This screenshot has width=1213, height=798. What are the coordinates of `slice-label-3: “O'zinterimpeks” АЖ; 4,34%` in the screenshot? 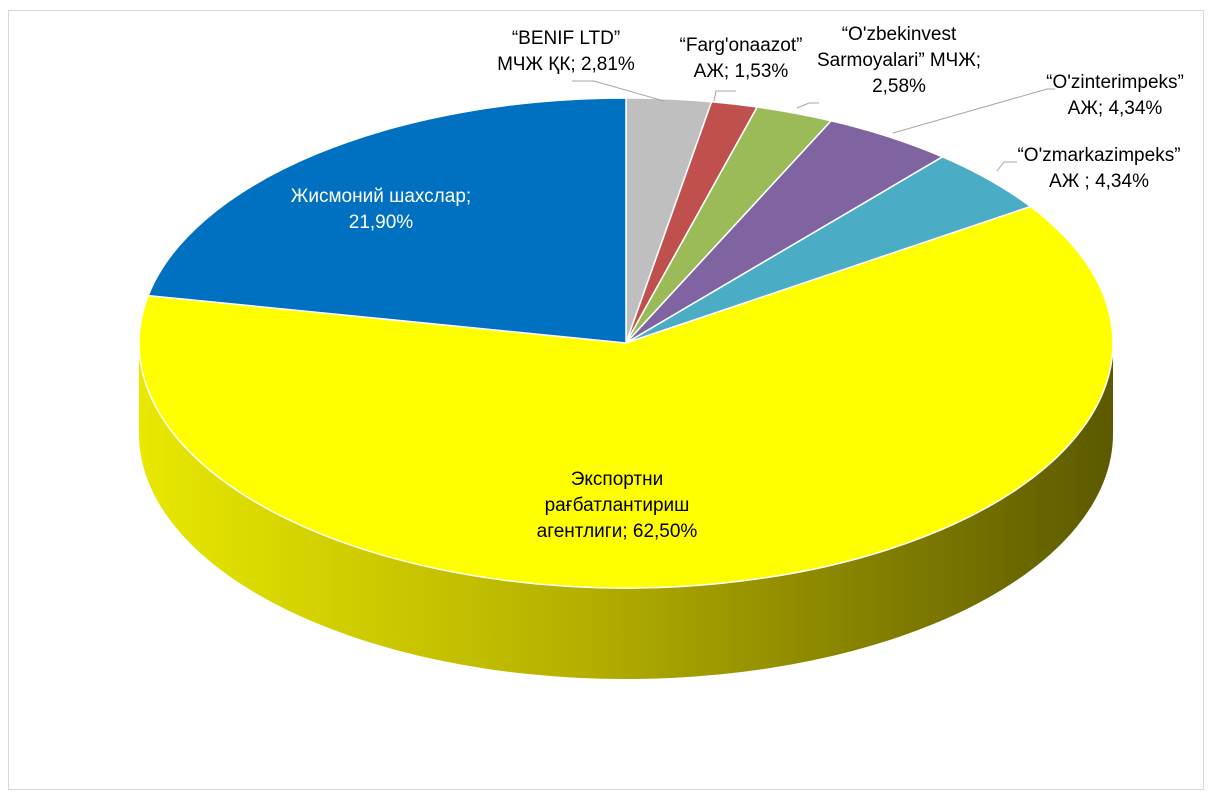 It's located at (1115, 95).